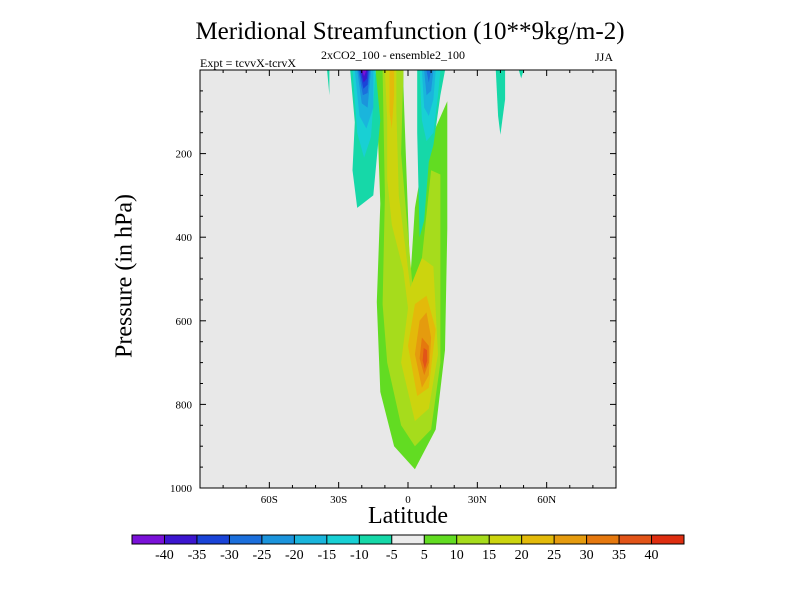 The image size is (800, 600). What do you see at coordinates (184, 155) in the screenshot?
I see `y-tick-label: 200` at bounding box center [184, 155].